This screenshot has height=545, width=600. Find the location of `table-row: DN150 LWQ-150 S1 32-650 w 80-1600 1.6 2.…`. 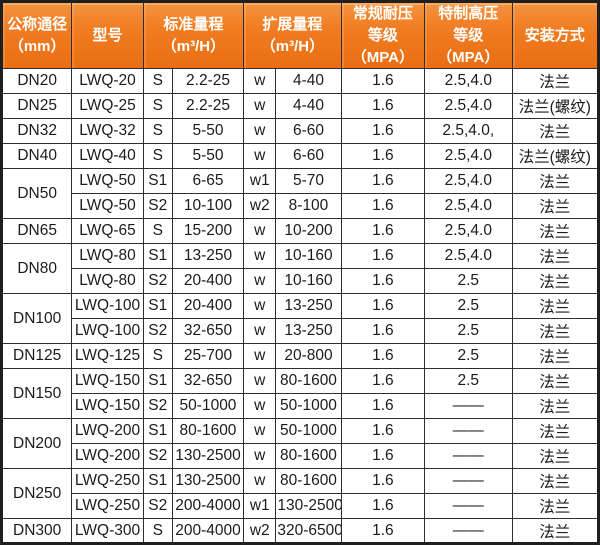

table-row: DN150 LWQ-150 S1 32-650 w 80-1600 1.6 2.… is located at coordinates (299, 394).